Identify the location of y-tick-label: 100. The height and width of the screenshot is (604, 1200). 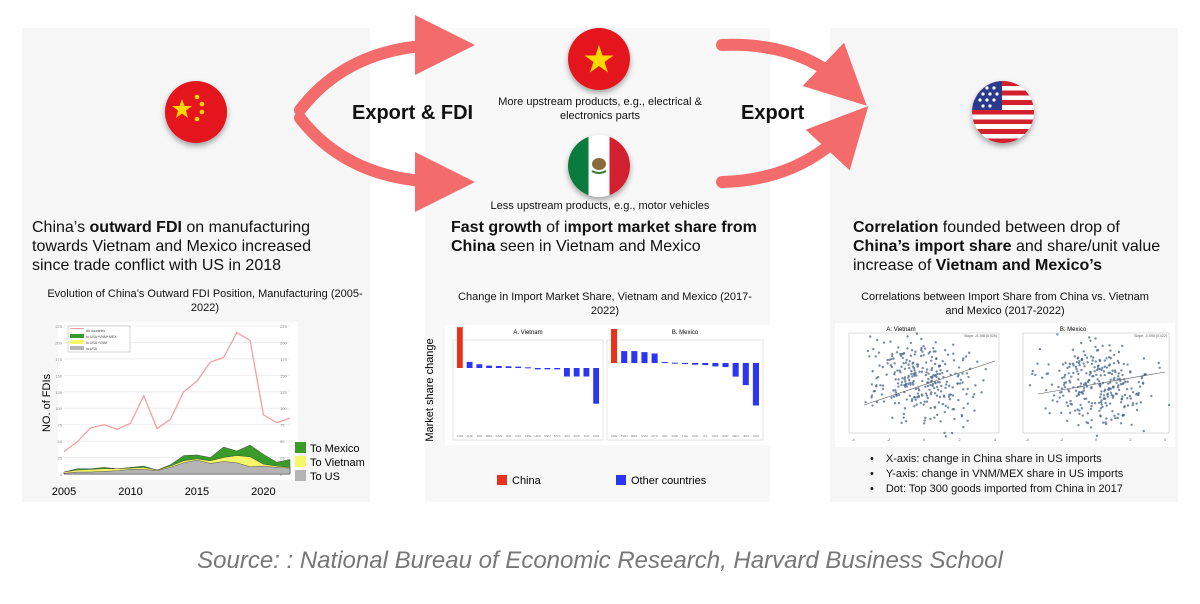
(58, 408).